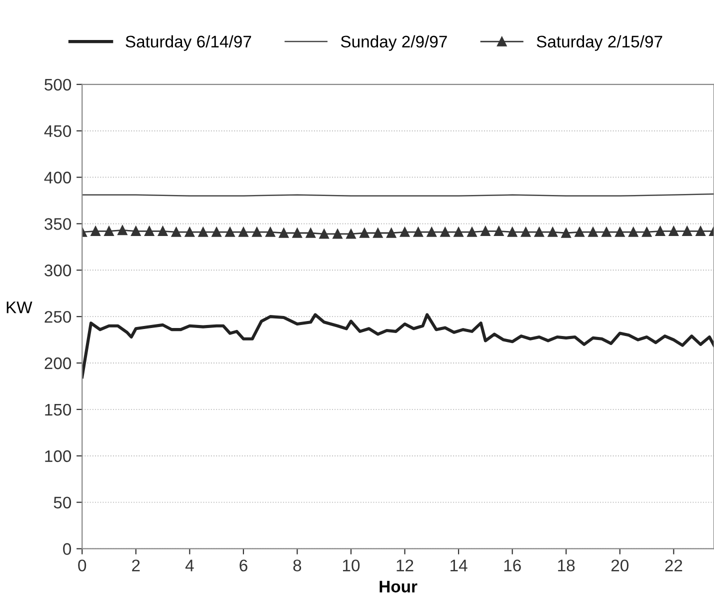  What do you see at coordinates (566, 566) in the screenshot?
I see `x-tick-label: 18` at bounding box center [566, 566].